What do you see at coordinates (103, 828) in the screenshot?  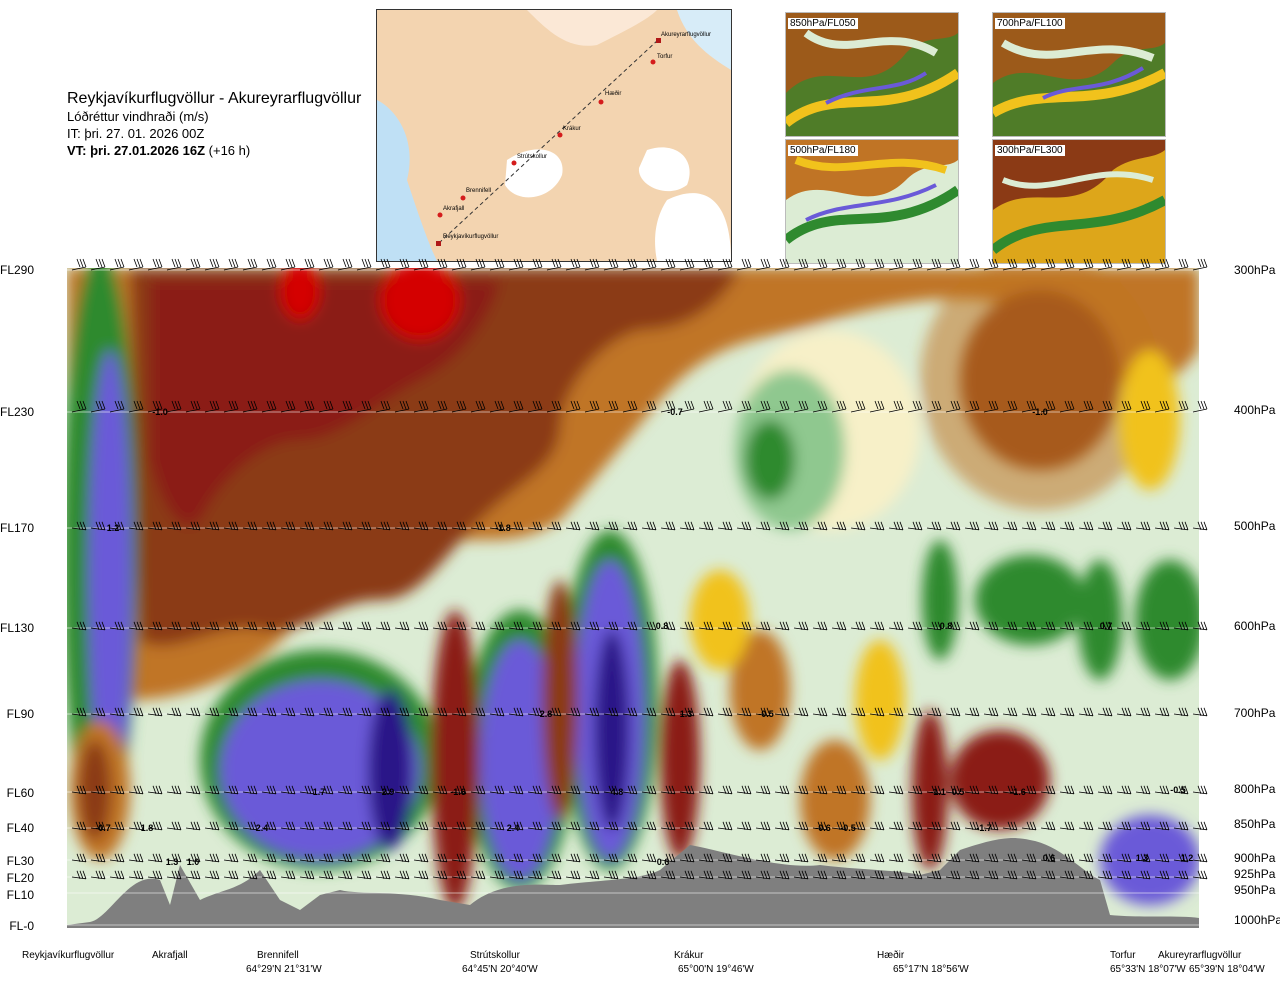 I see `contour-label: -0.7` at bounding box center [103, 828].